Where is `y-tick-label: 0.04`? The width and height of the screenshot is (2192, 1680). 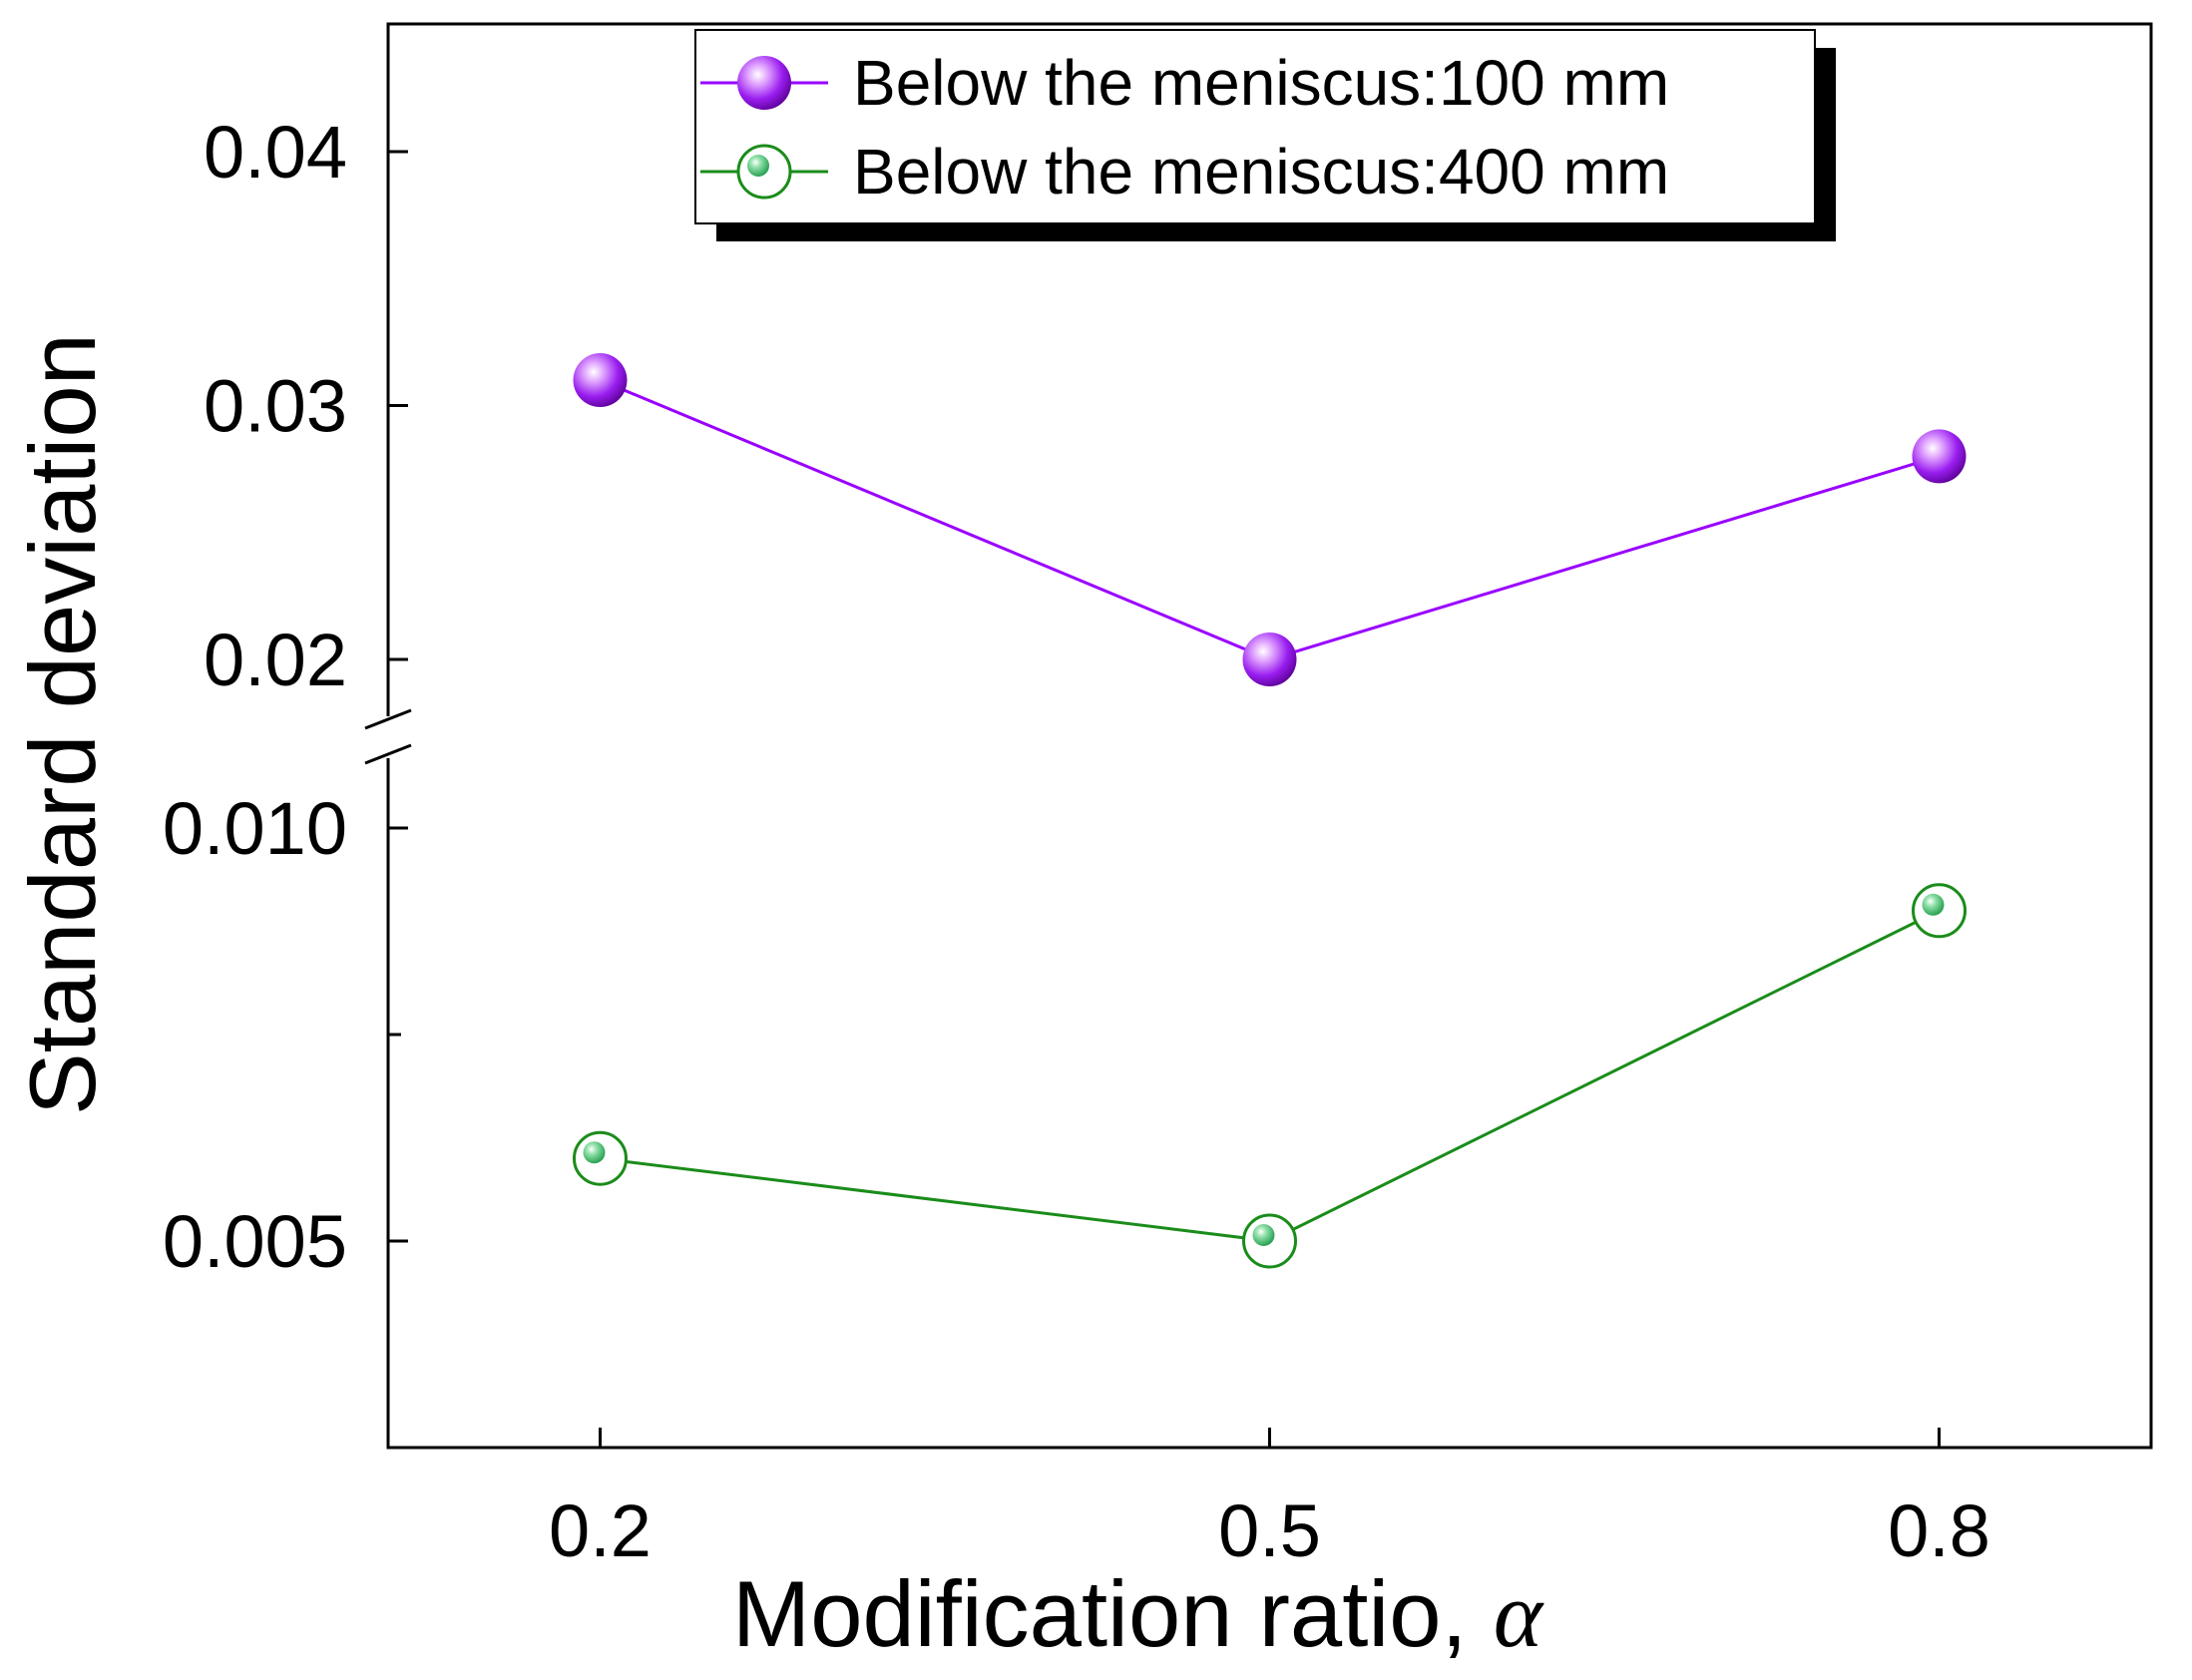 y-tick-label: 0.04 is located at coordinates (275, 152).